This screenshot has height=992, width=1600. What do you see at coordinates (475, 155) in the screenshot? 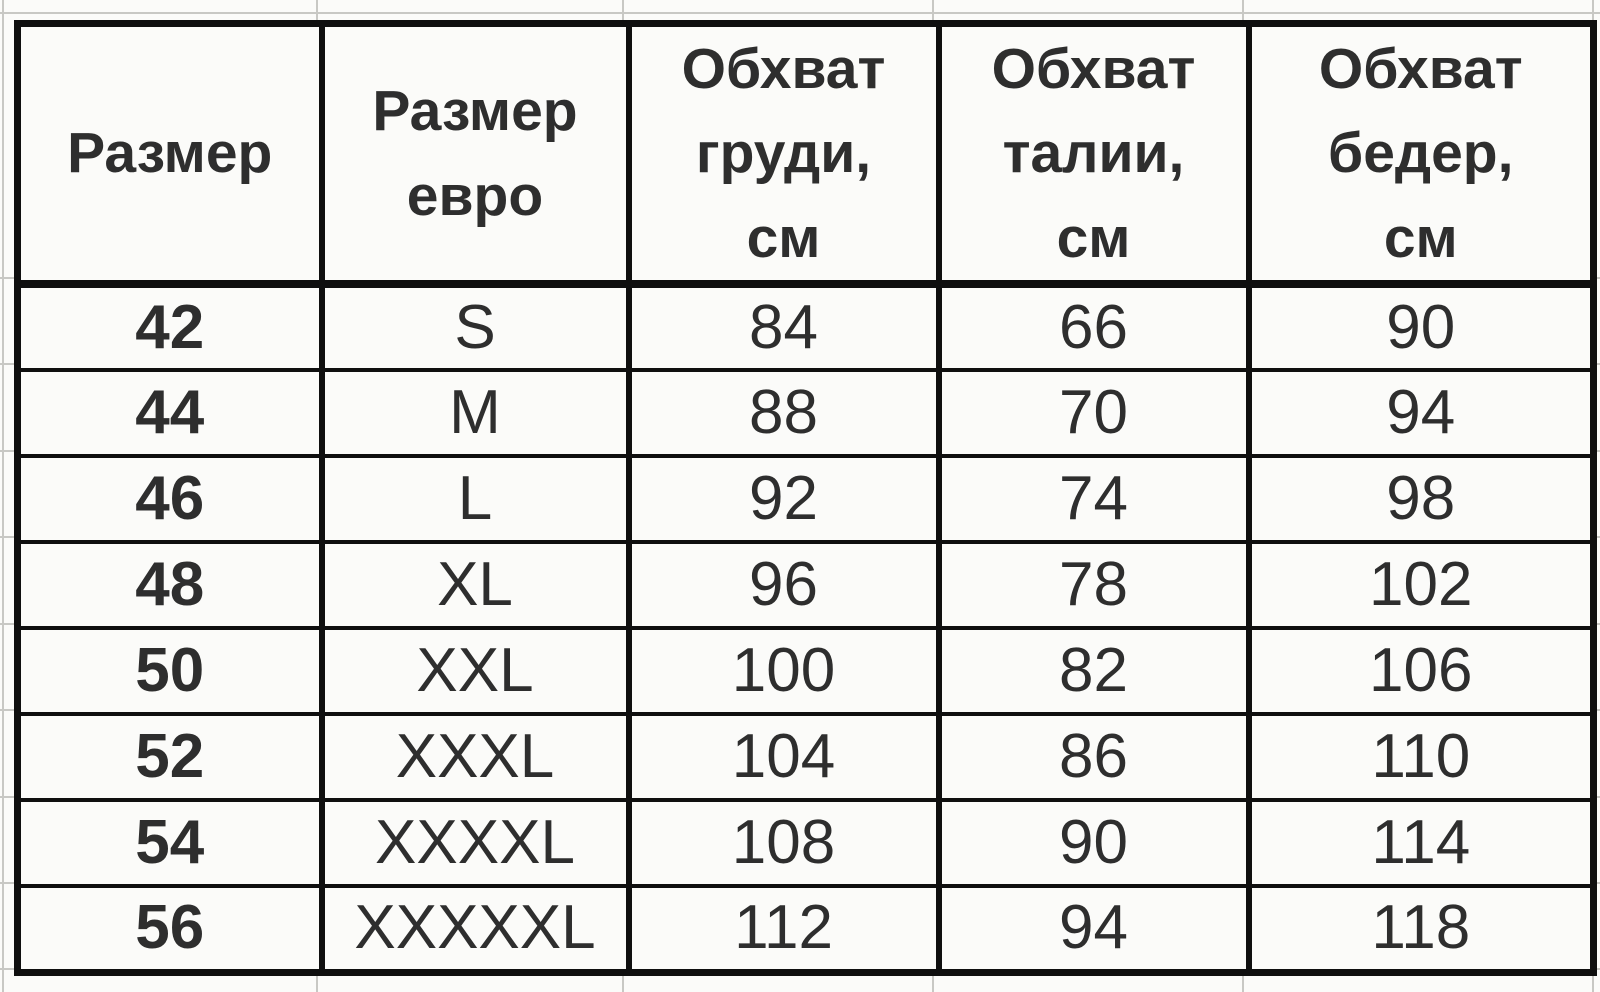
I see `header-size-euro: Размер евро` at bounding box center [475, 155].